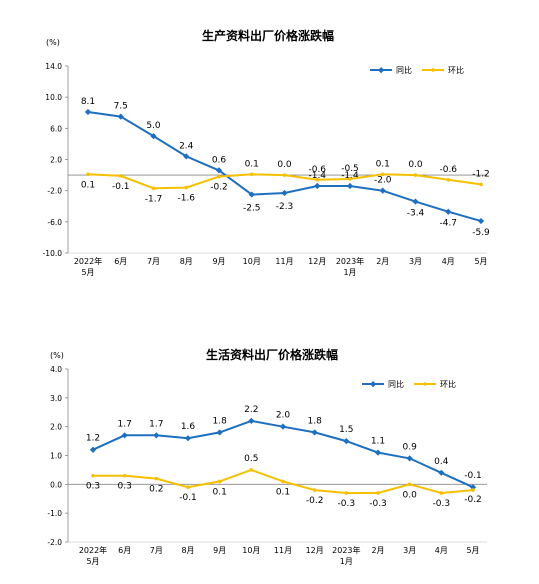  What do you see at coordinates (252, 261) in the screenshot?
I see `x-tick-label: 10月` at bounding box center [252, 261].